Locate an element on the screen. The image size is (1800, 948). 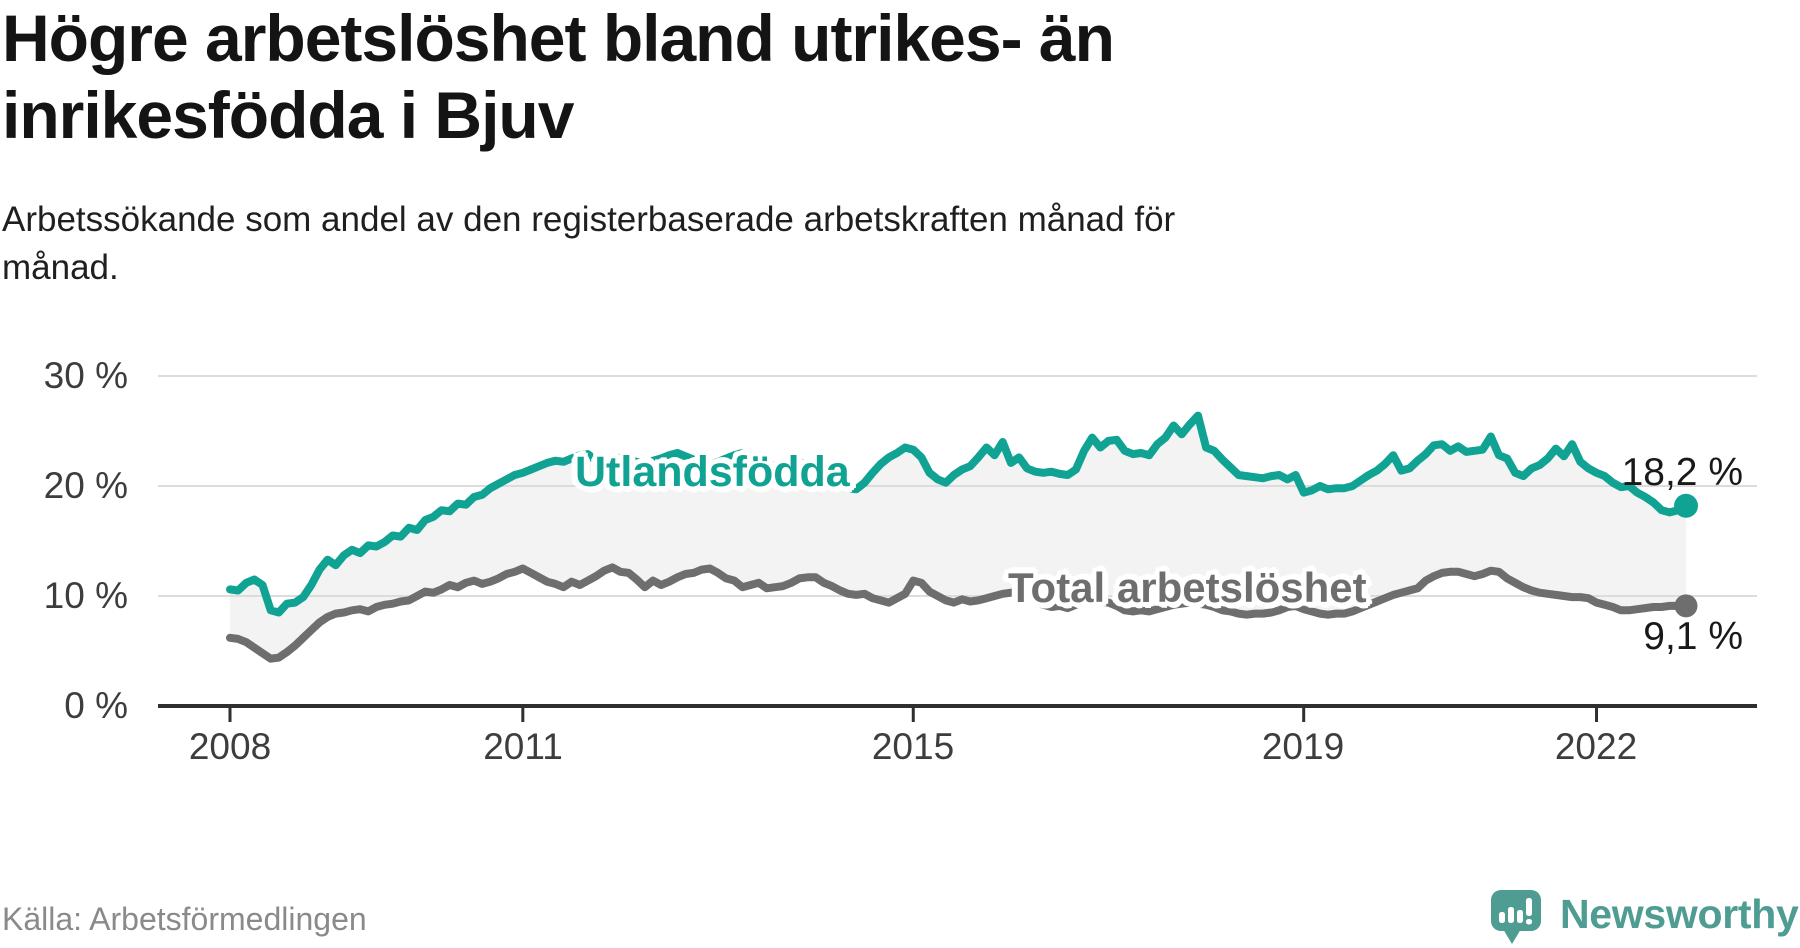
newsworthy-logo-icon is located at coordinates (1516, 917).